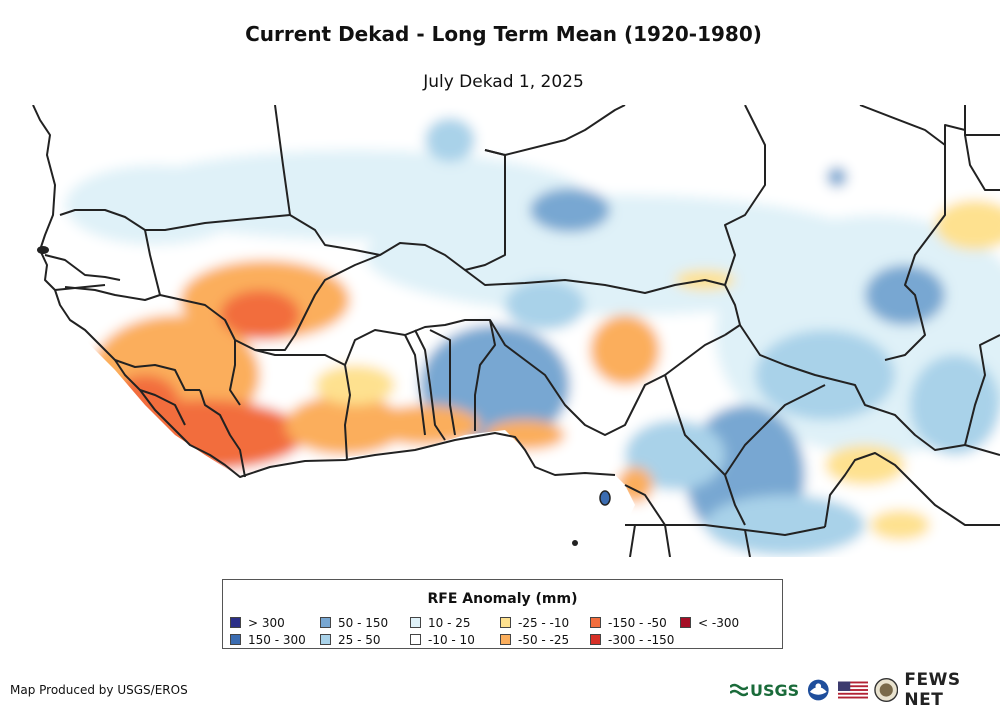 This screenshot has width=1007, height=715. Describe the element at coordinates (719, 622) in the screenshot. I see `legend-label: < -300` at that location.